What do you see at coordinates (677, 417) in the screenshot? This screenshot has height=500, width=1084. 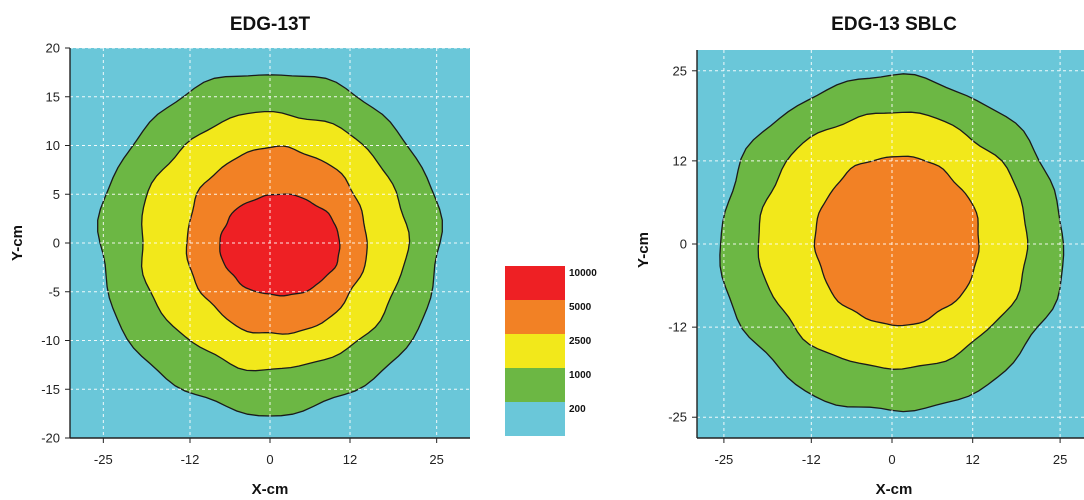 I see `y-tick-label: -25` at bounding box center [677, 417].